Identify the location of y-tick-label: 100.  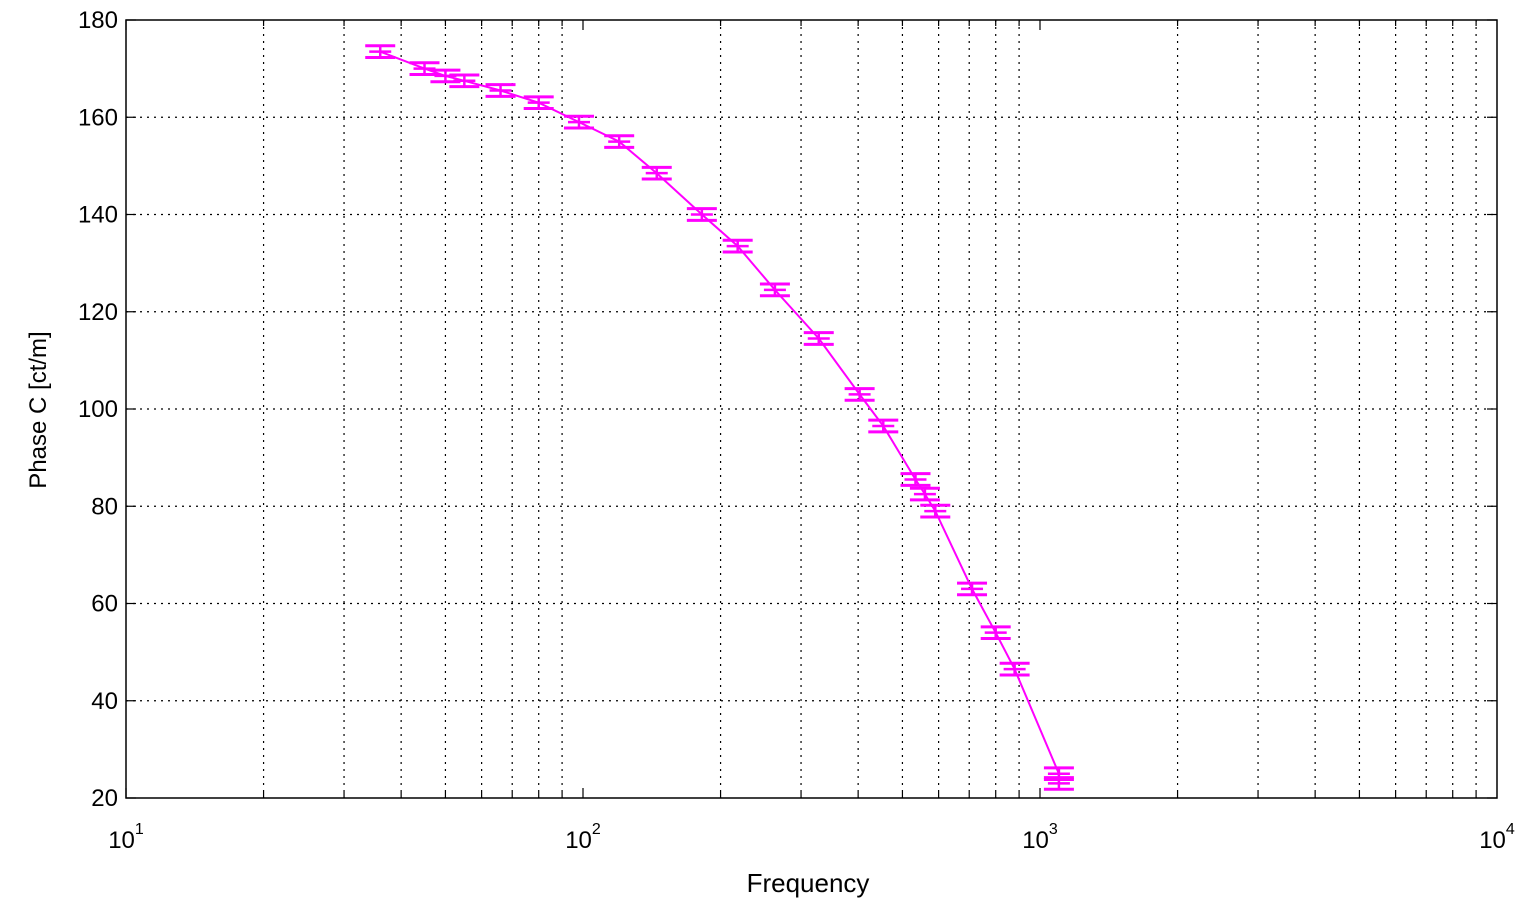
(98, 409).